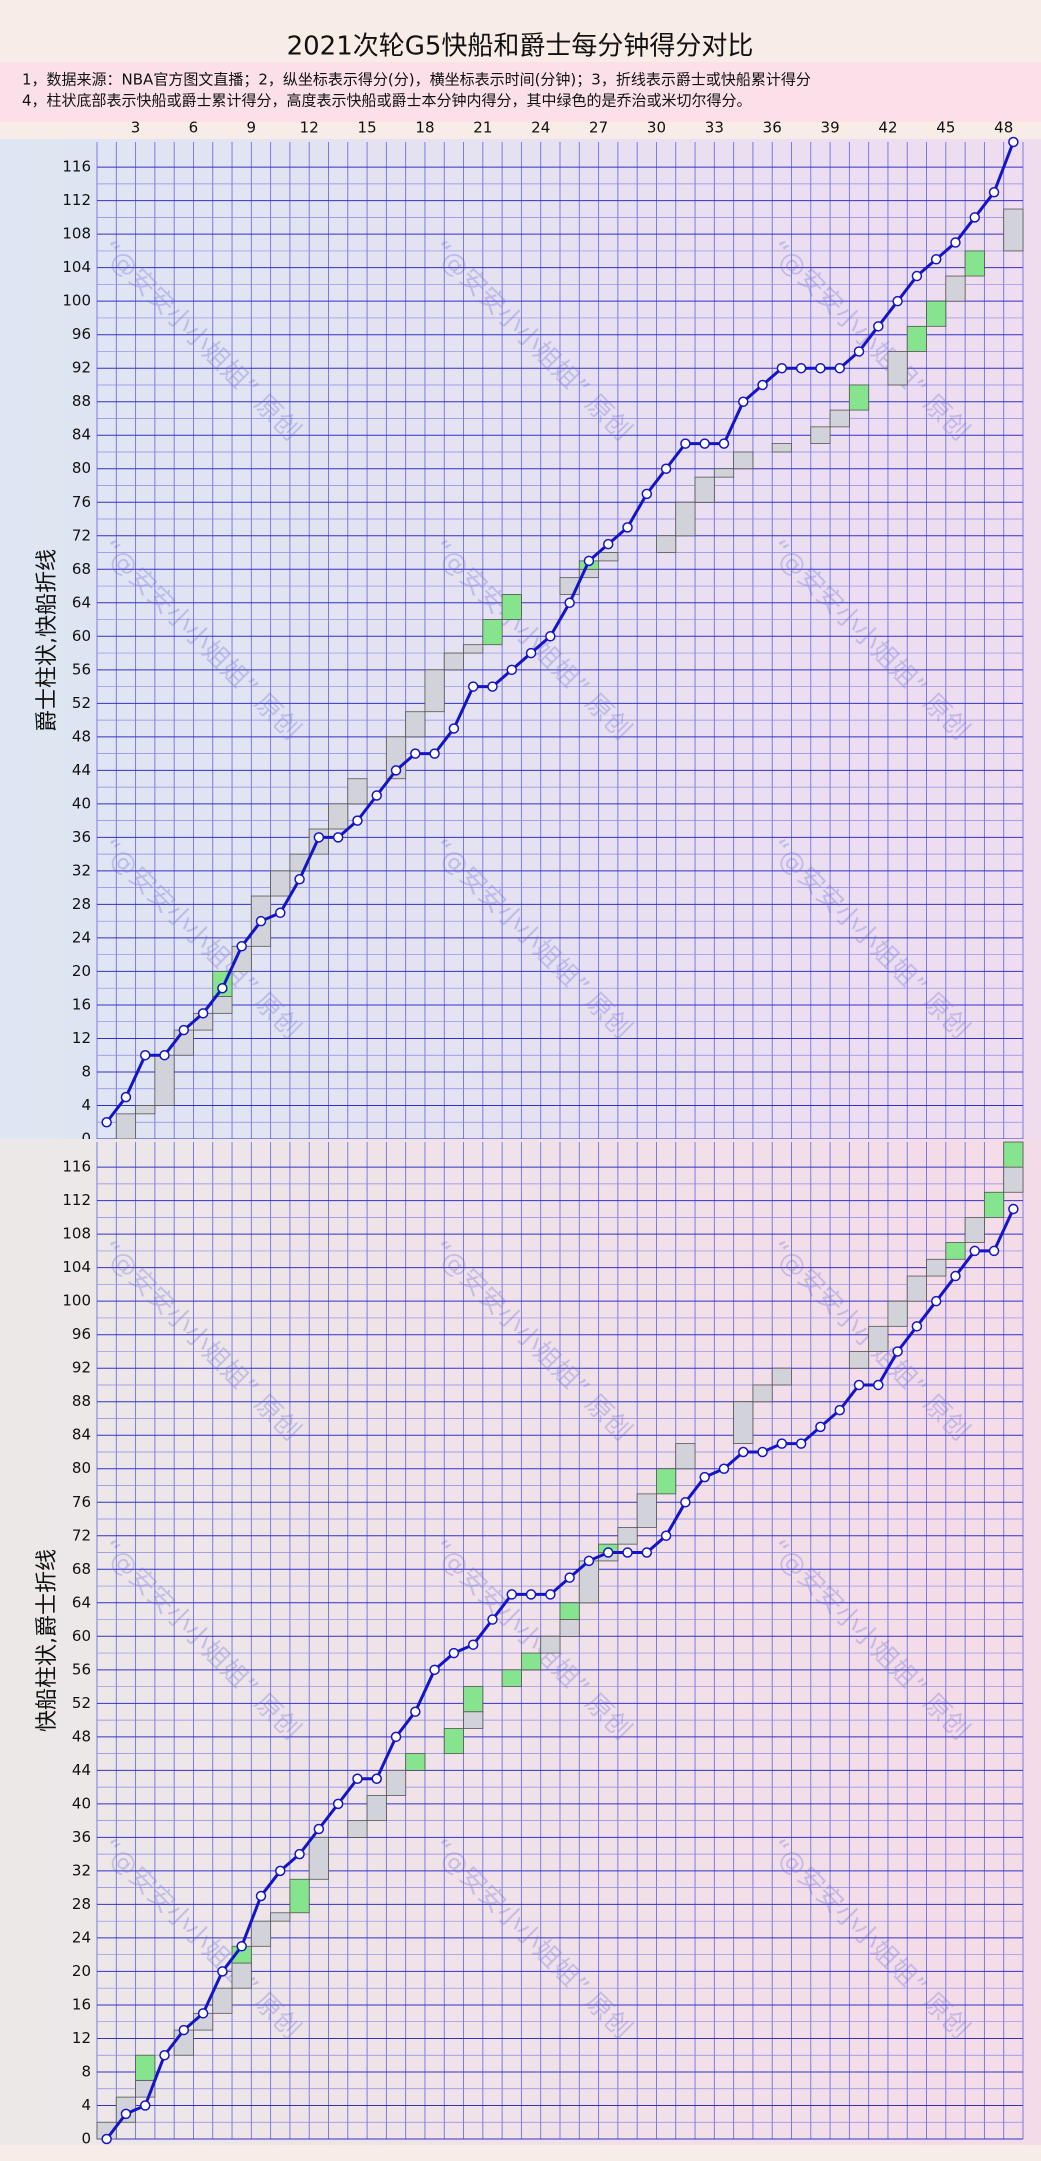 This screenshot has width=1041, height=2161. What do you see at coordinates (86, 1139) in the screenshot?
I see `y-tick-label: 0` at bounding box center [86, 1139].